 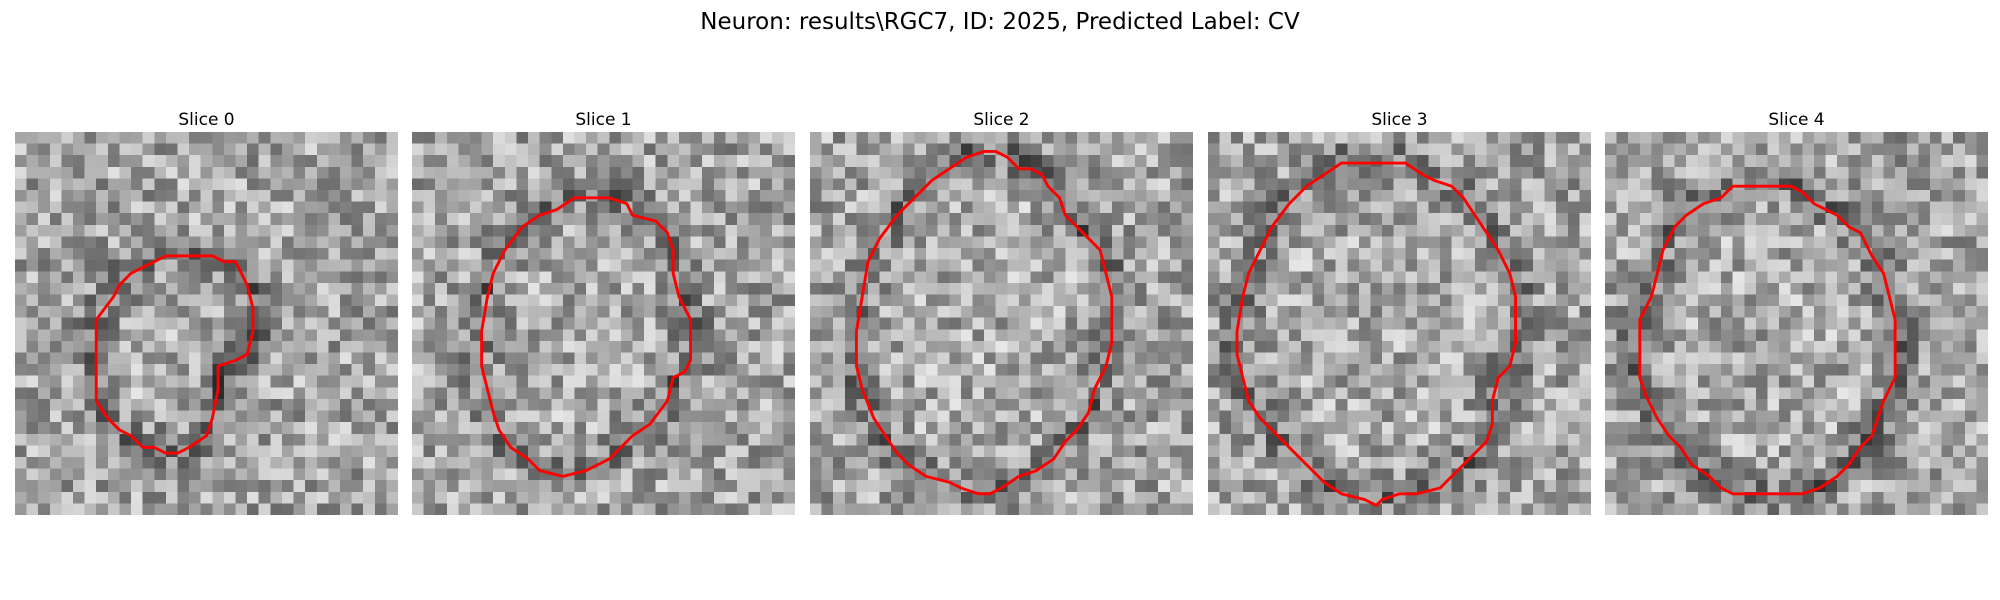 I want to click on slice-panel-0: Slice 0, so click(x=206, y=311).